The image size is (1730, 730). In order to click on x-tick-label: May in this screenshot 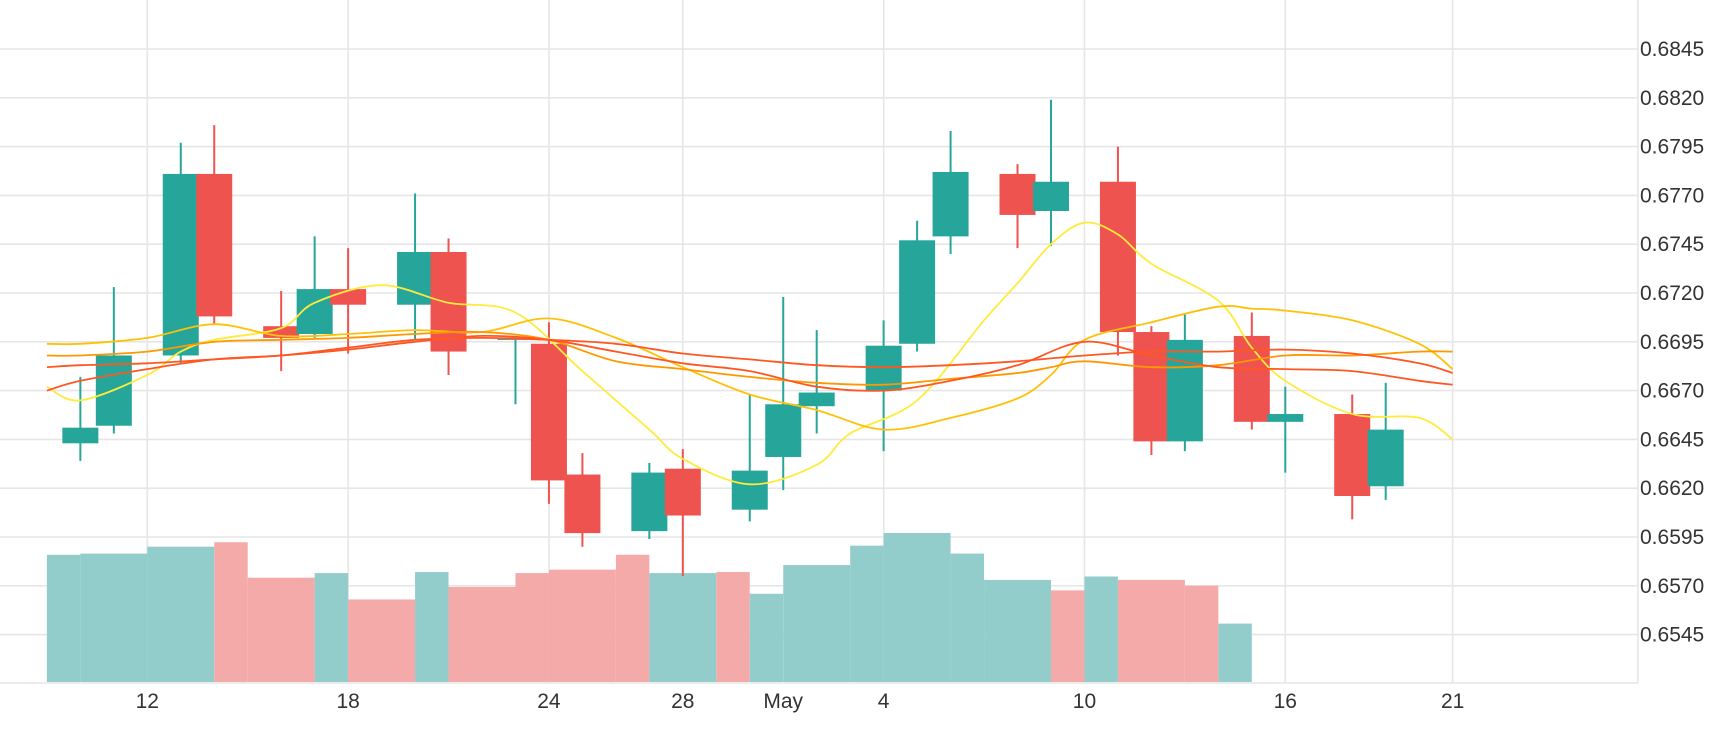, I will do `click(783, 701)`.